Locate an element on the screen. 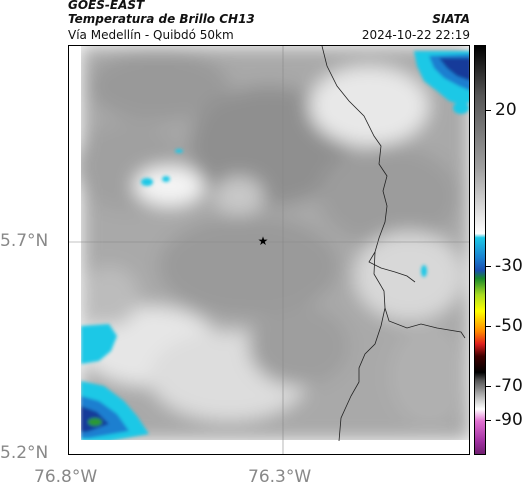  satellite-title: GOES-EAST is located at coordinates (106, 6).